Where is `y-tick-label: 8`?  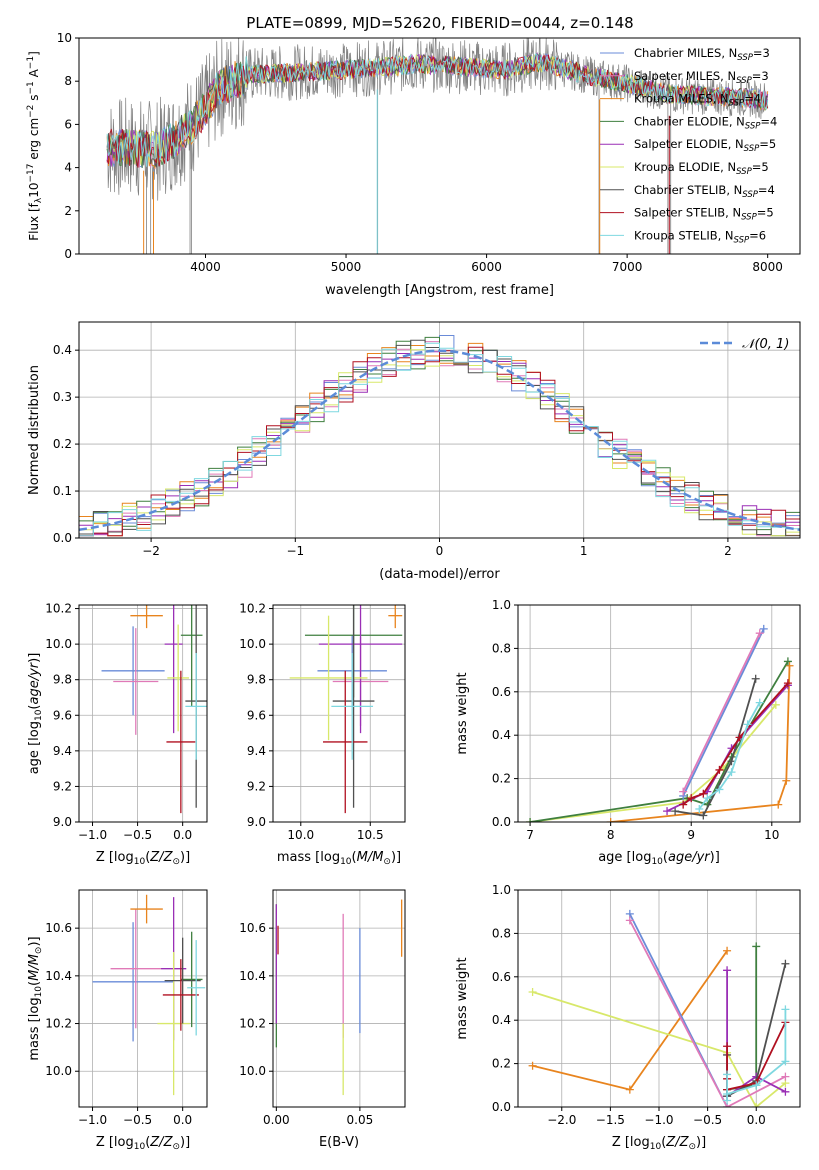 y-tick-label: 8 is located at coordinates (68, 81).